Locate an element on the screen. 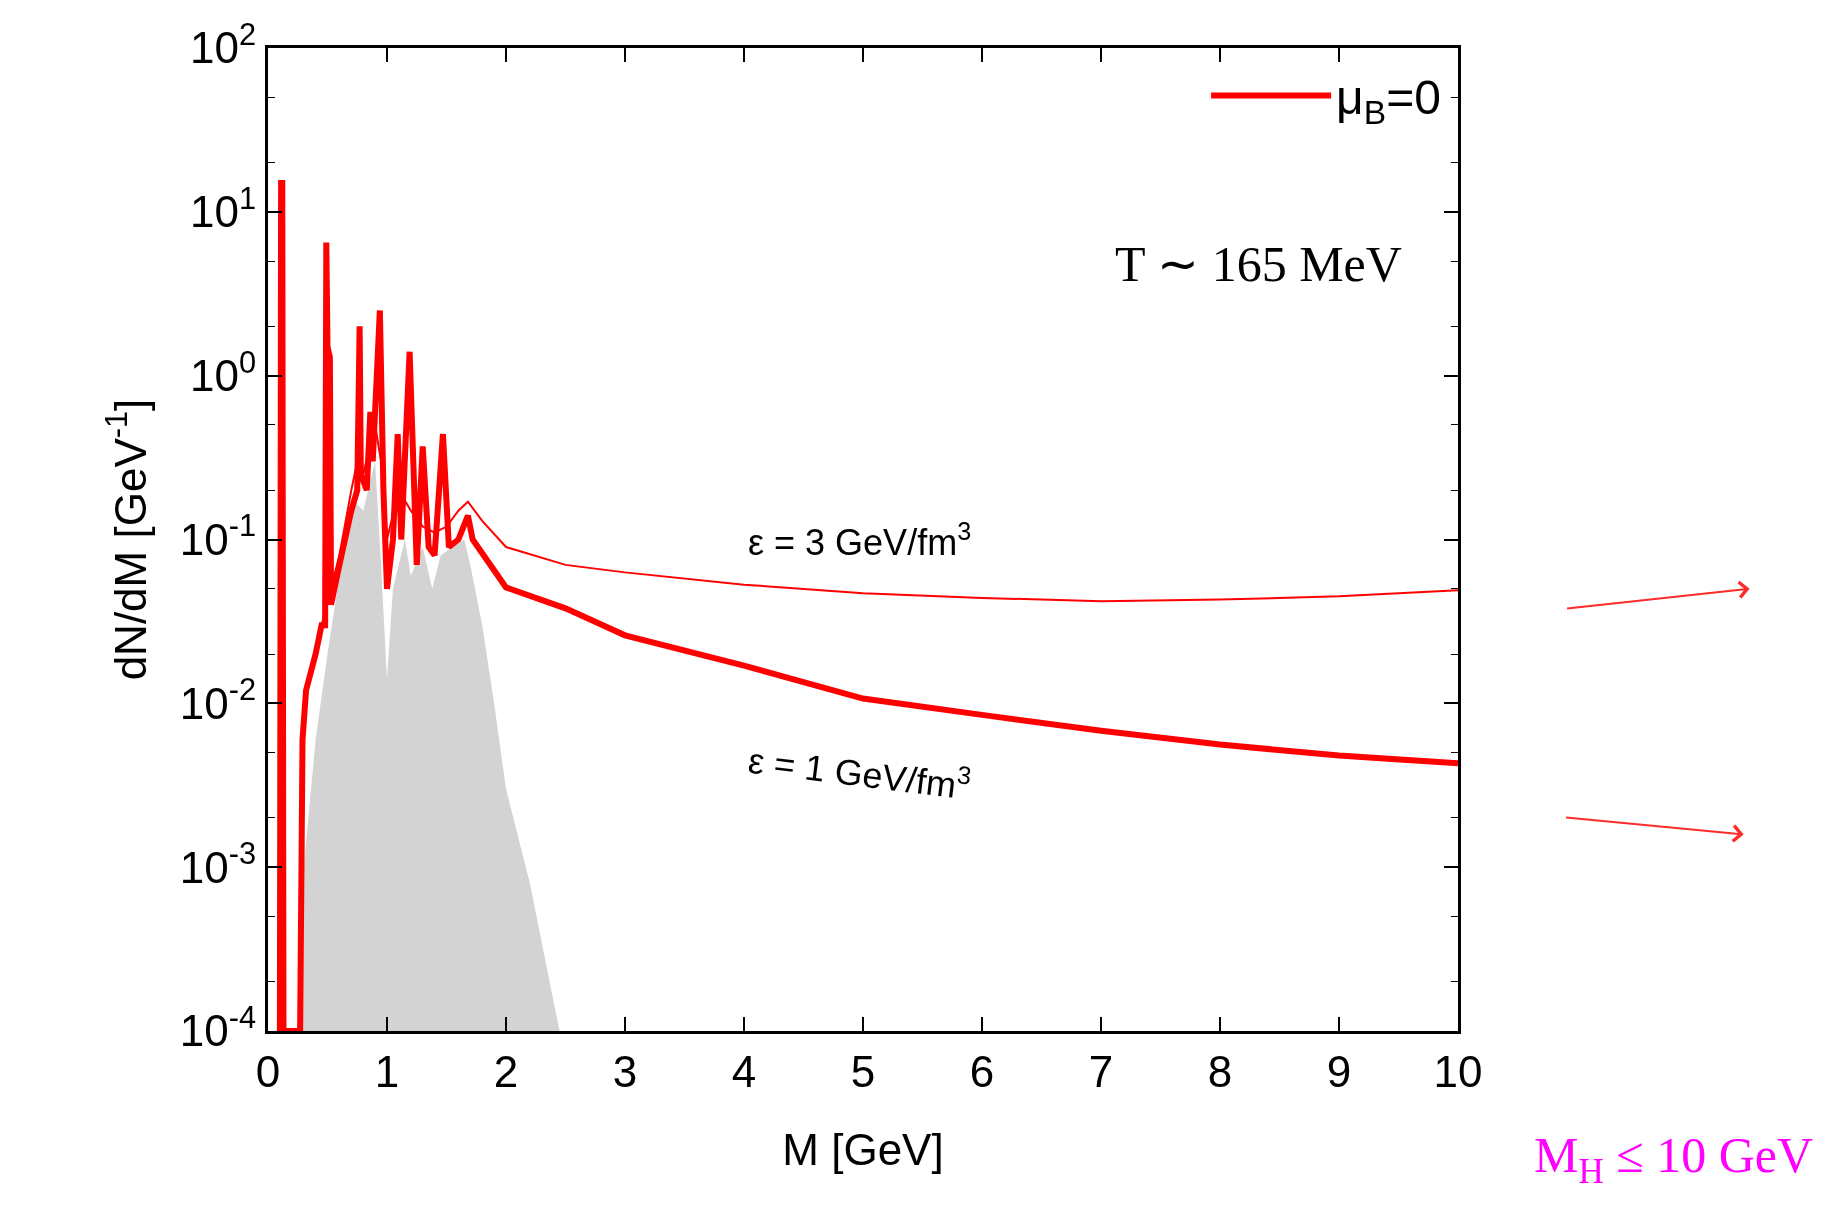 The height and width of the screenshot is (1216, 1841). y-tick-label: 10$^{-1}$ is located at coordinates (218, 536).